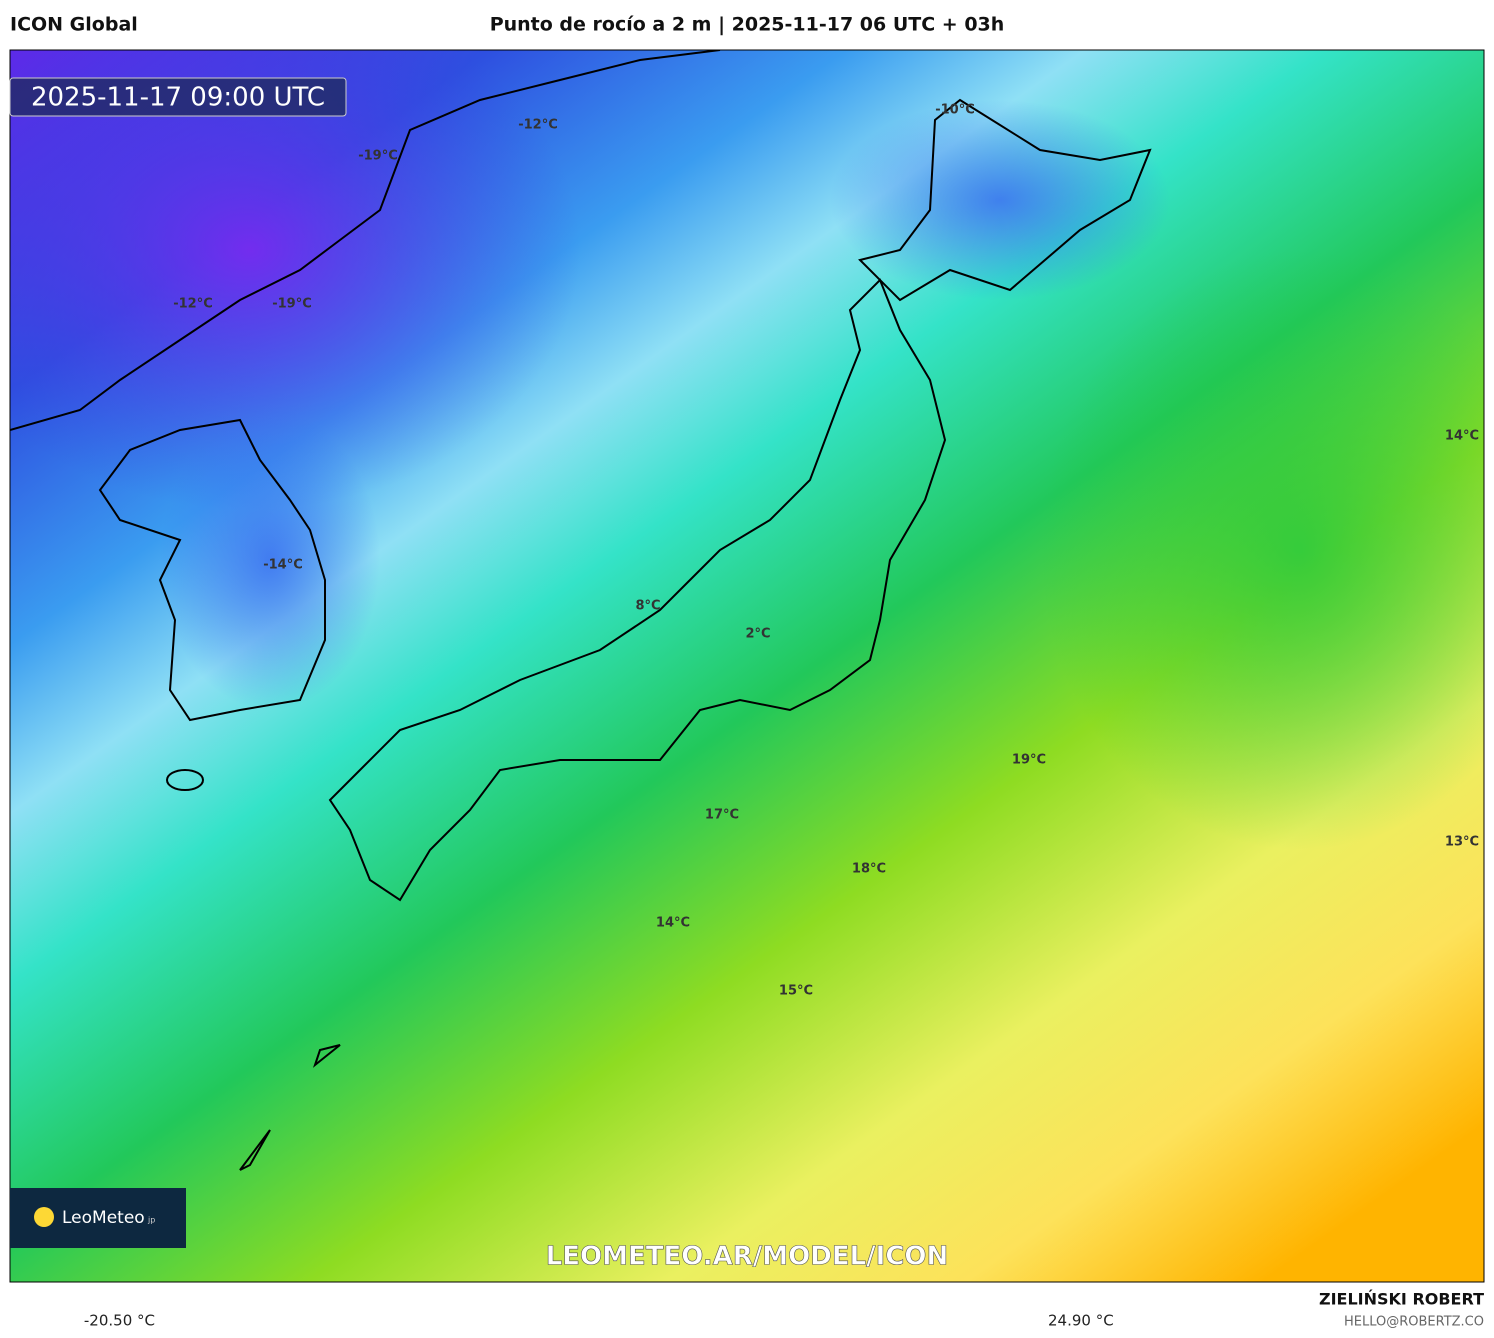 The height and width of the screenshot is (1338, 1494). I want to click on timestamp: 2025-11-17 09:00 UTC, so click(178, 98).